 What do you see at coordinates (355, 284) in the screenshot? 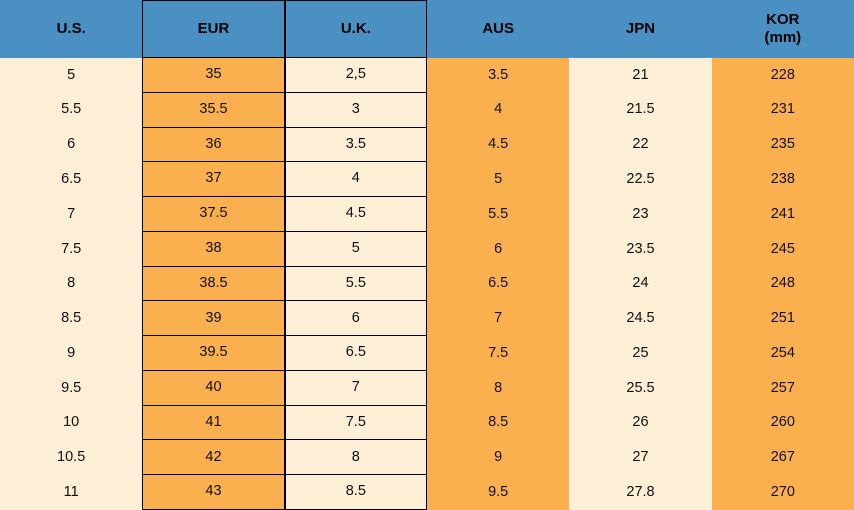
I see `cell-uk: 5.5` at bounding box center [355, 284].